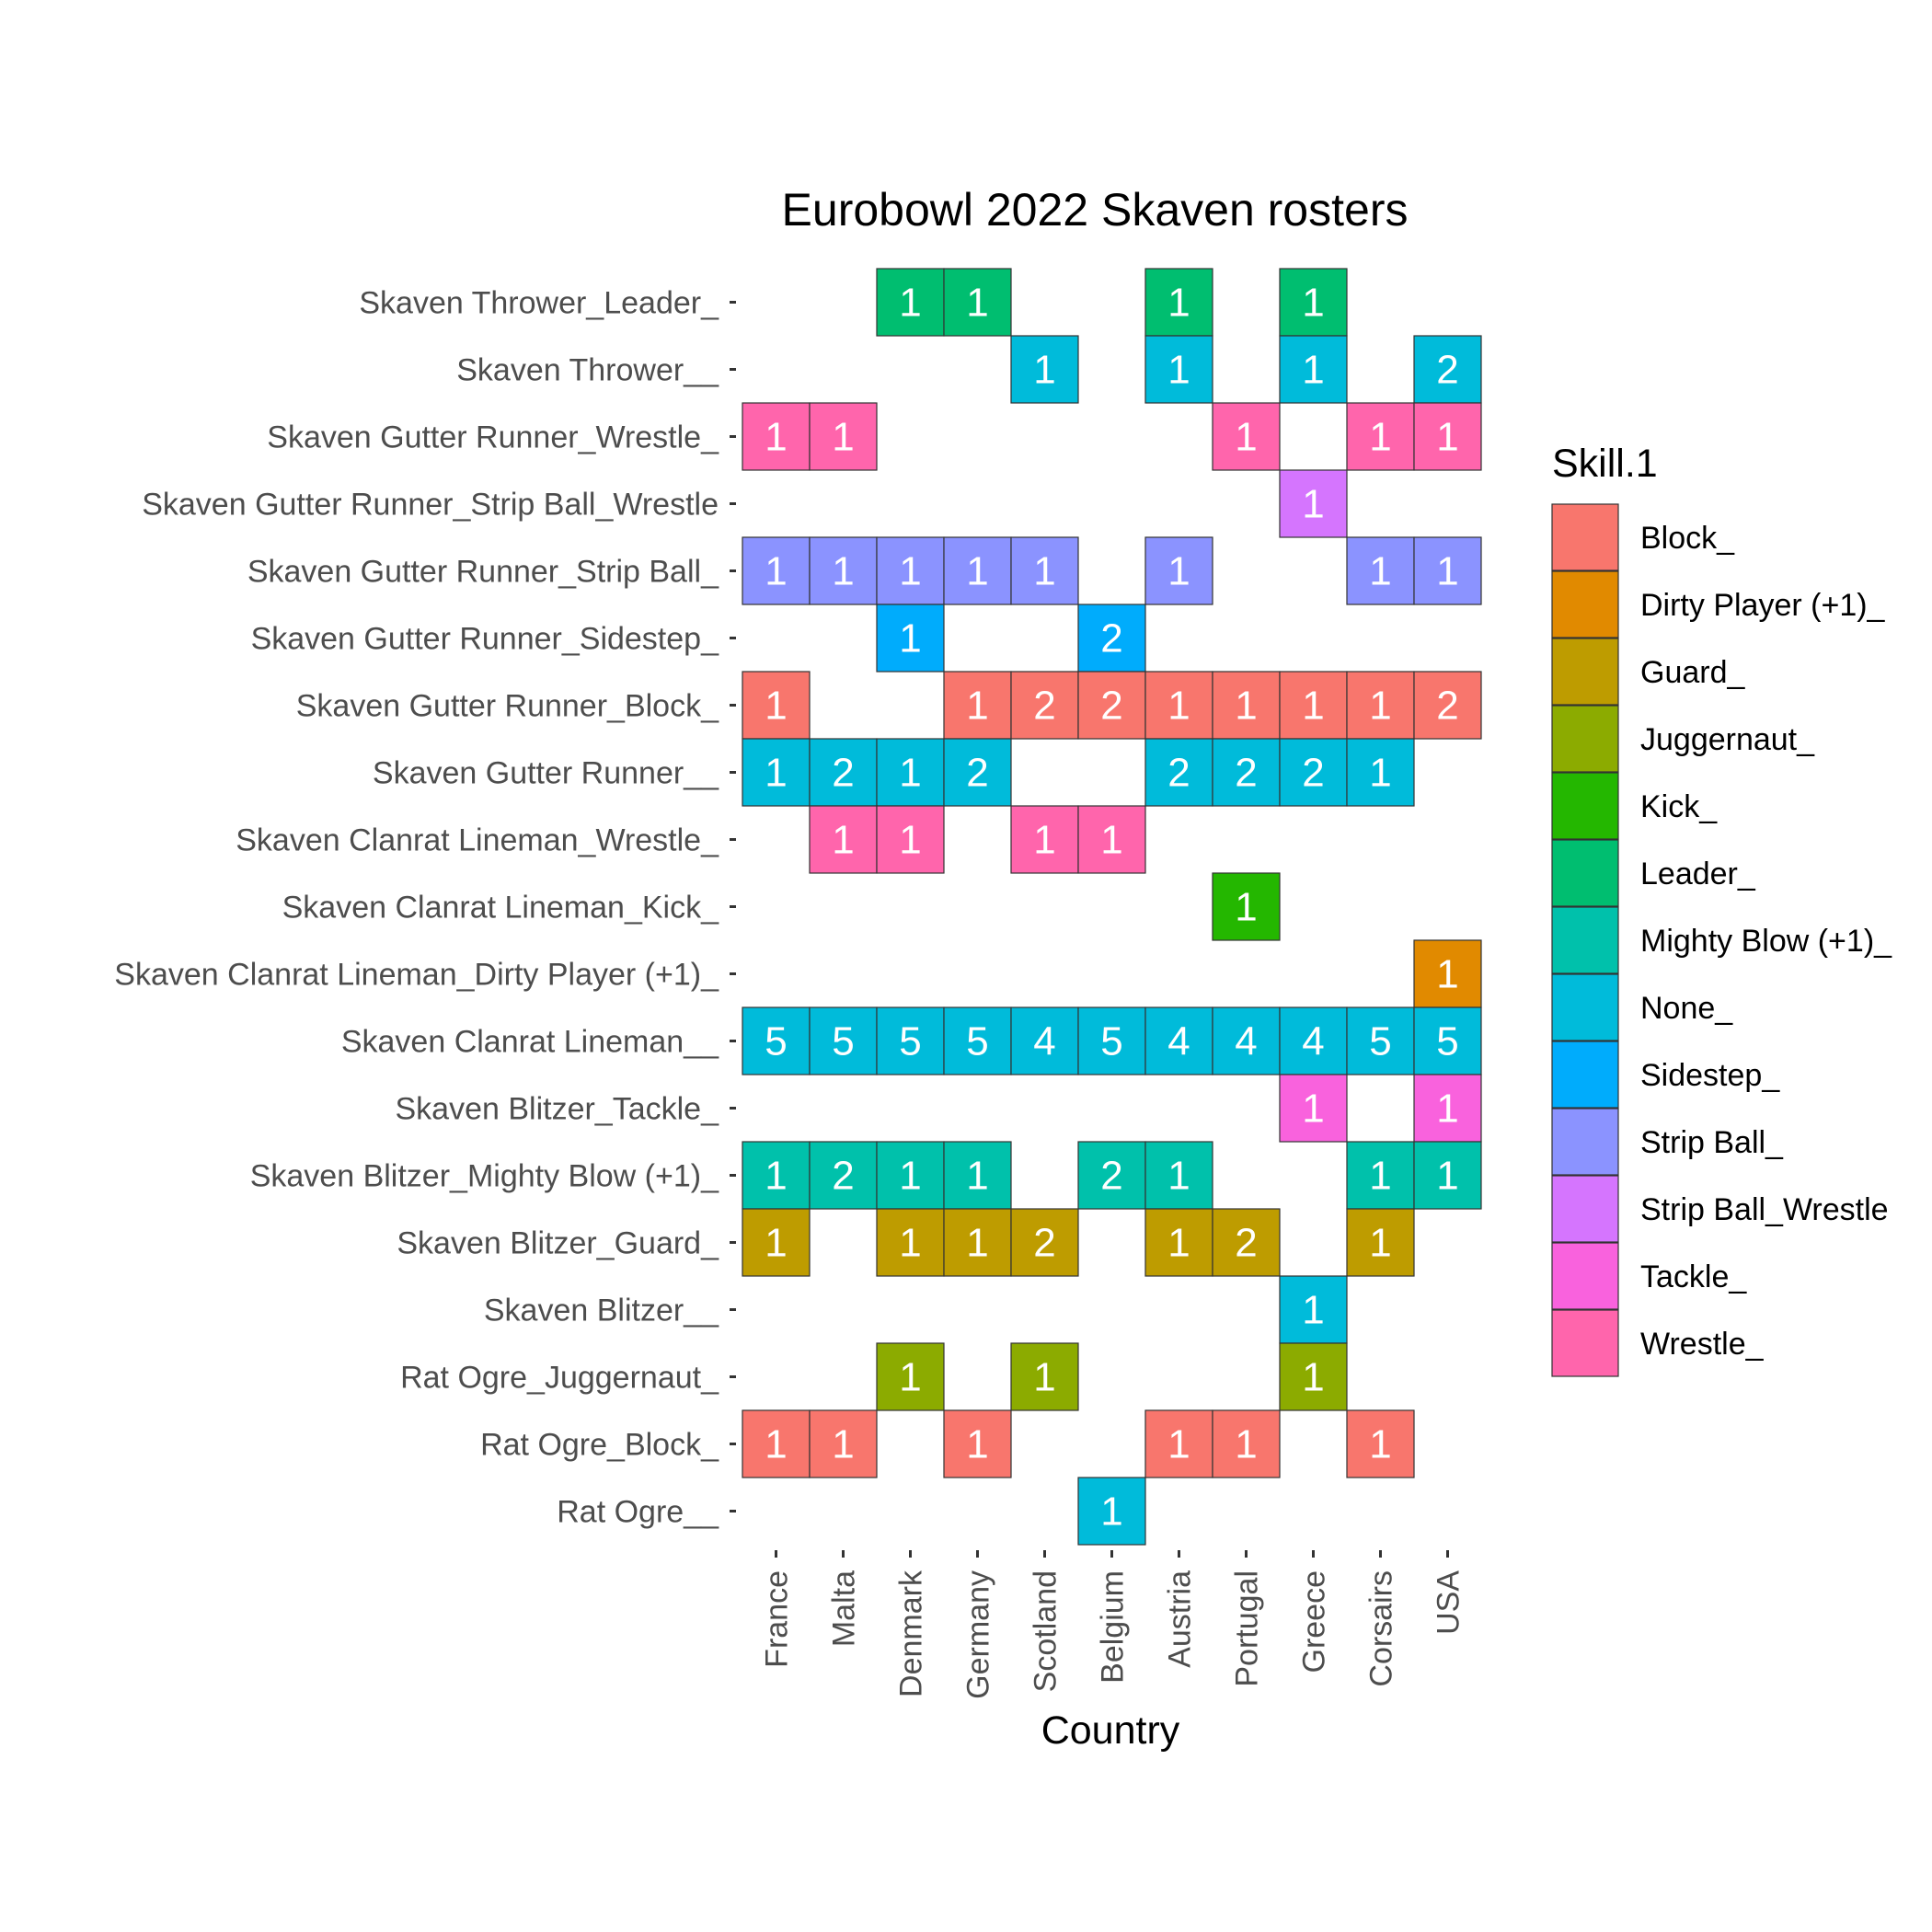 The height and width of the screenshot is (1932, 1932). Describe the element at coordinates (1381, 1628) in the screenshot. I see `x-tick-label: Corsairs` at that location.